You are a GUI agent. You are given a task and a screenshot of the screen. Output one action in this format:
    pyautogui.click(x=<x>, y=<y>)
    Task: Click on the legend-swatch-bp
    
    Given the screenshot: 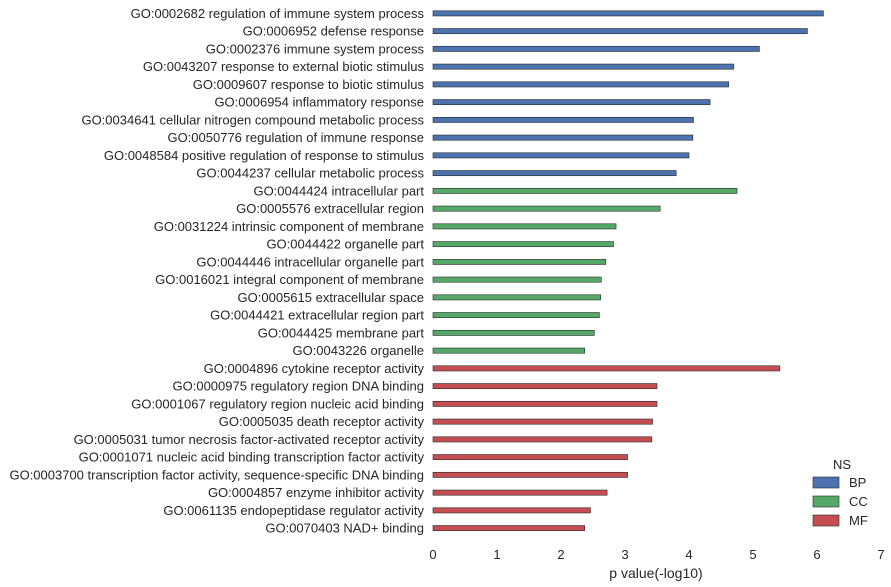 What is the action you would take?
    pyautogui.click(x=826, y=482)
    